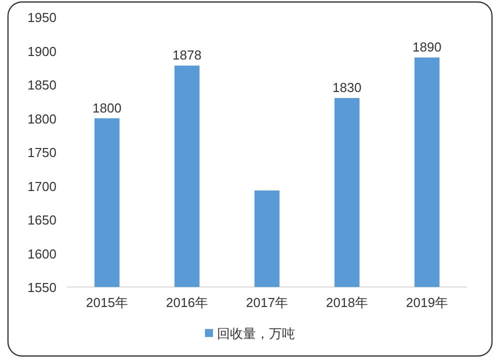 The height and width of the screenshot is (362, 500). Describe the element at coordinates (42, 152) in the screenshot. I see `y-tick-label: 1750` at that location.